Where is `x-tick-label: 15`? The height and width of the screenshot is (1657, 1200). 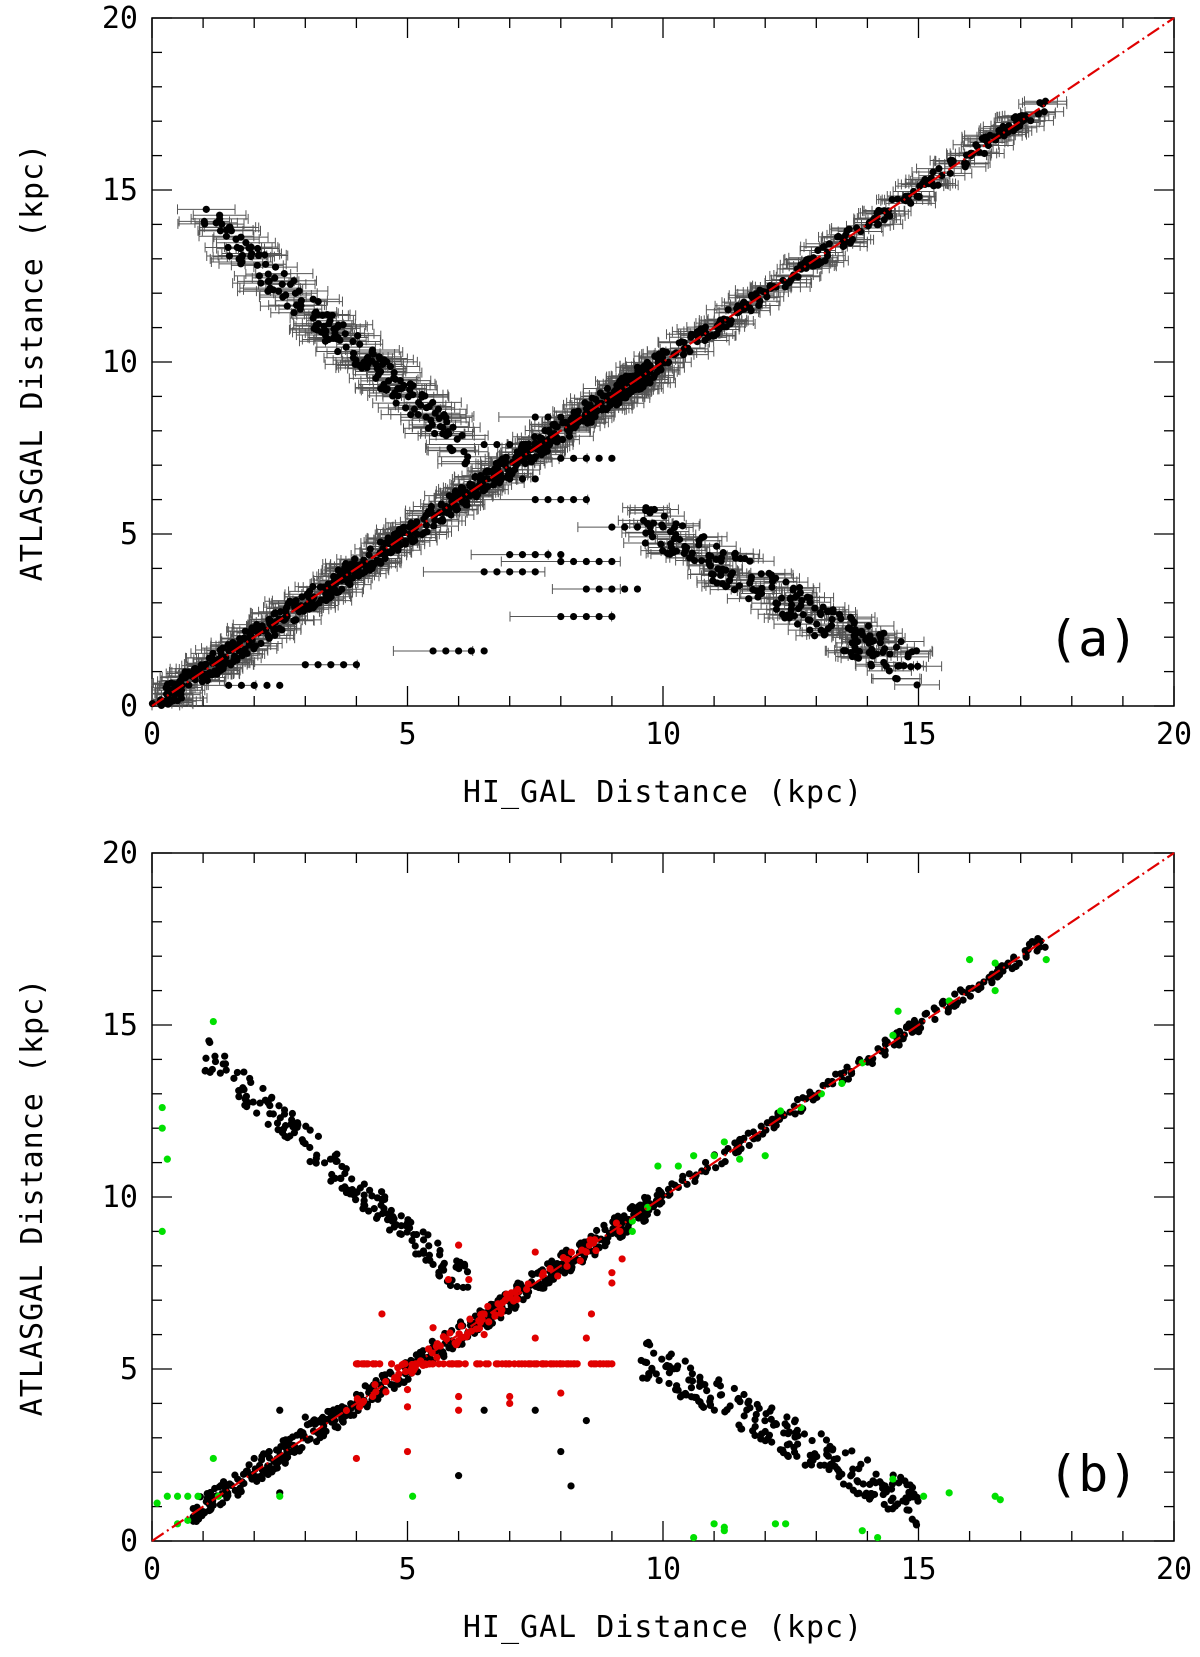
x-tick-label: 15 is located at coordinates (918, 734).